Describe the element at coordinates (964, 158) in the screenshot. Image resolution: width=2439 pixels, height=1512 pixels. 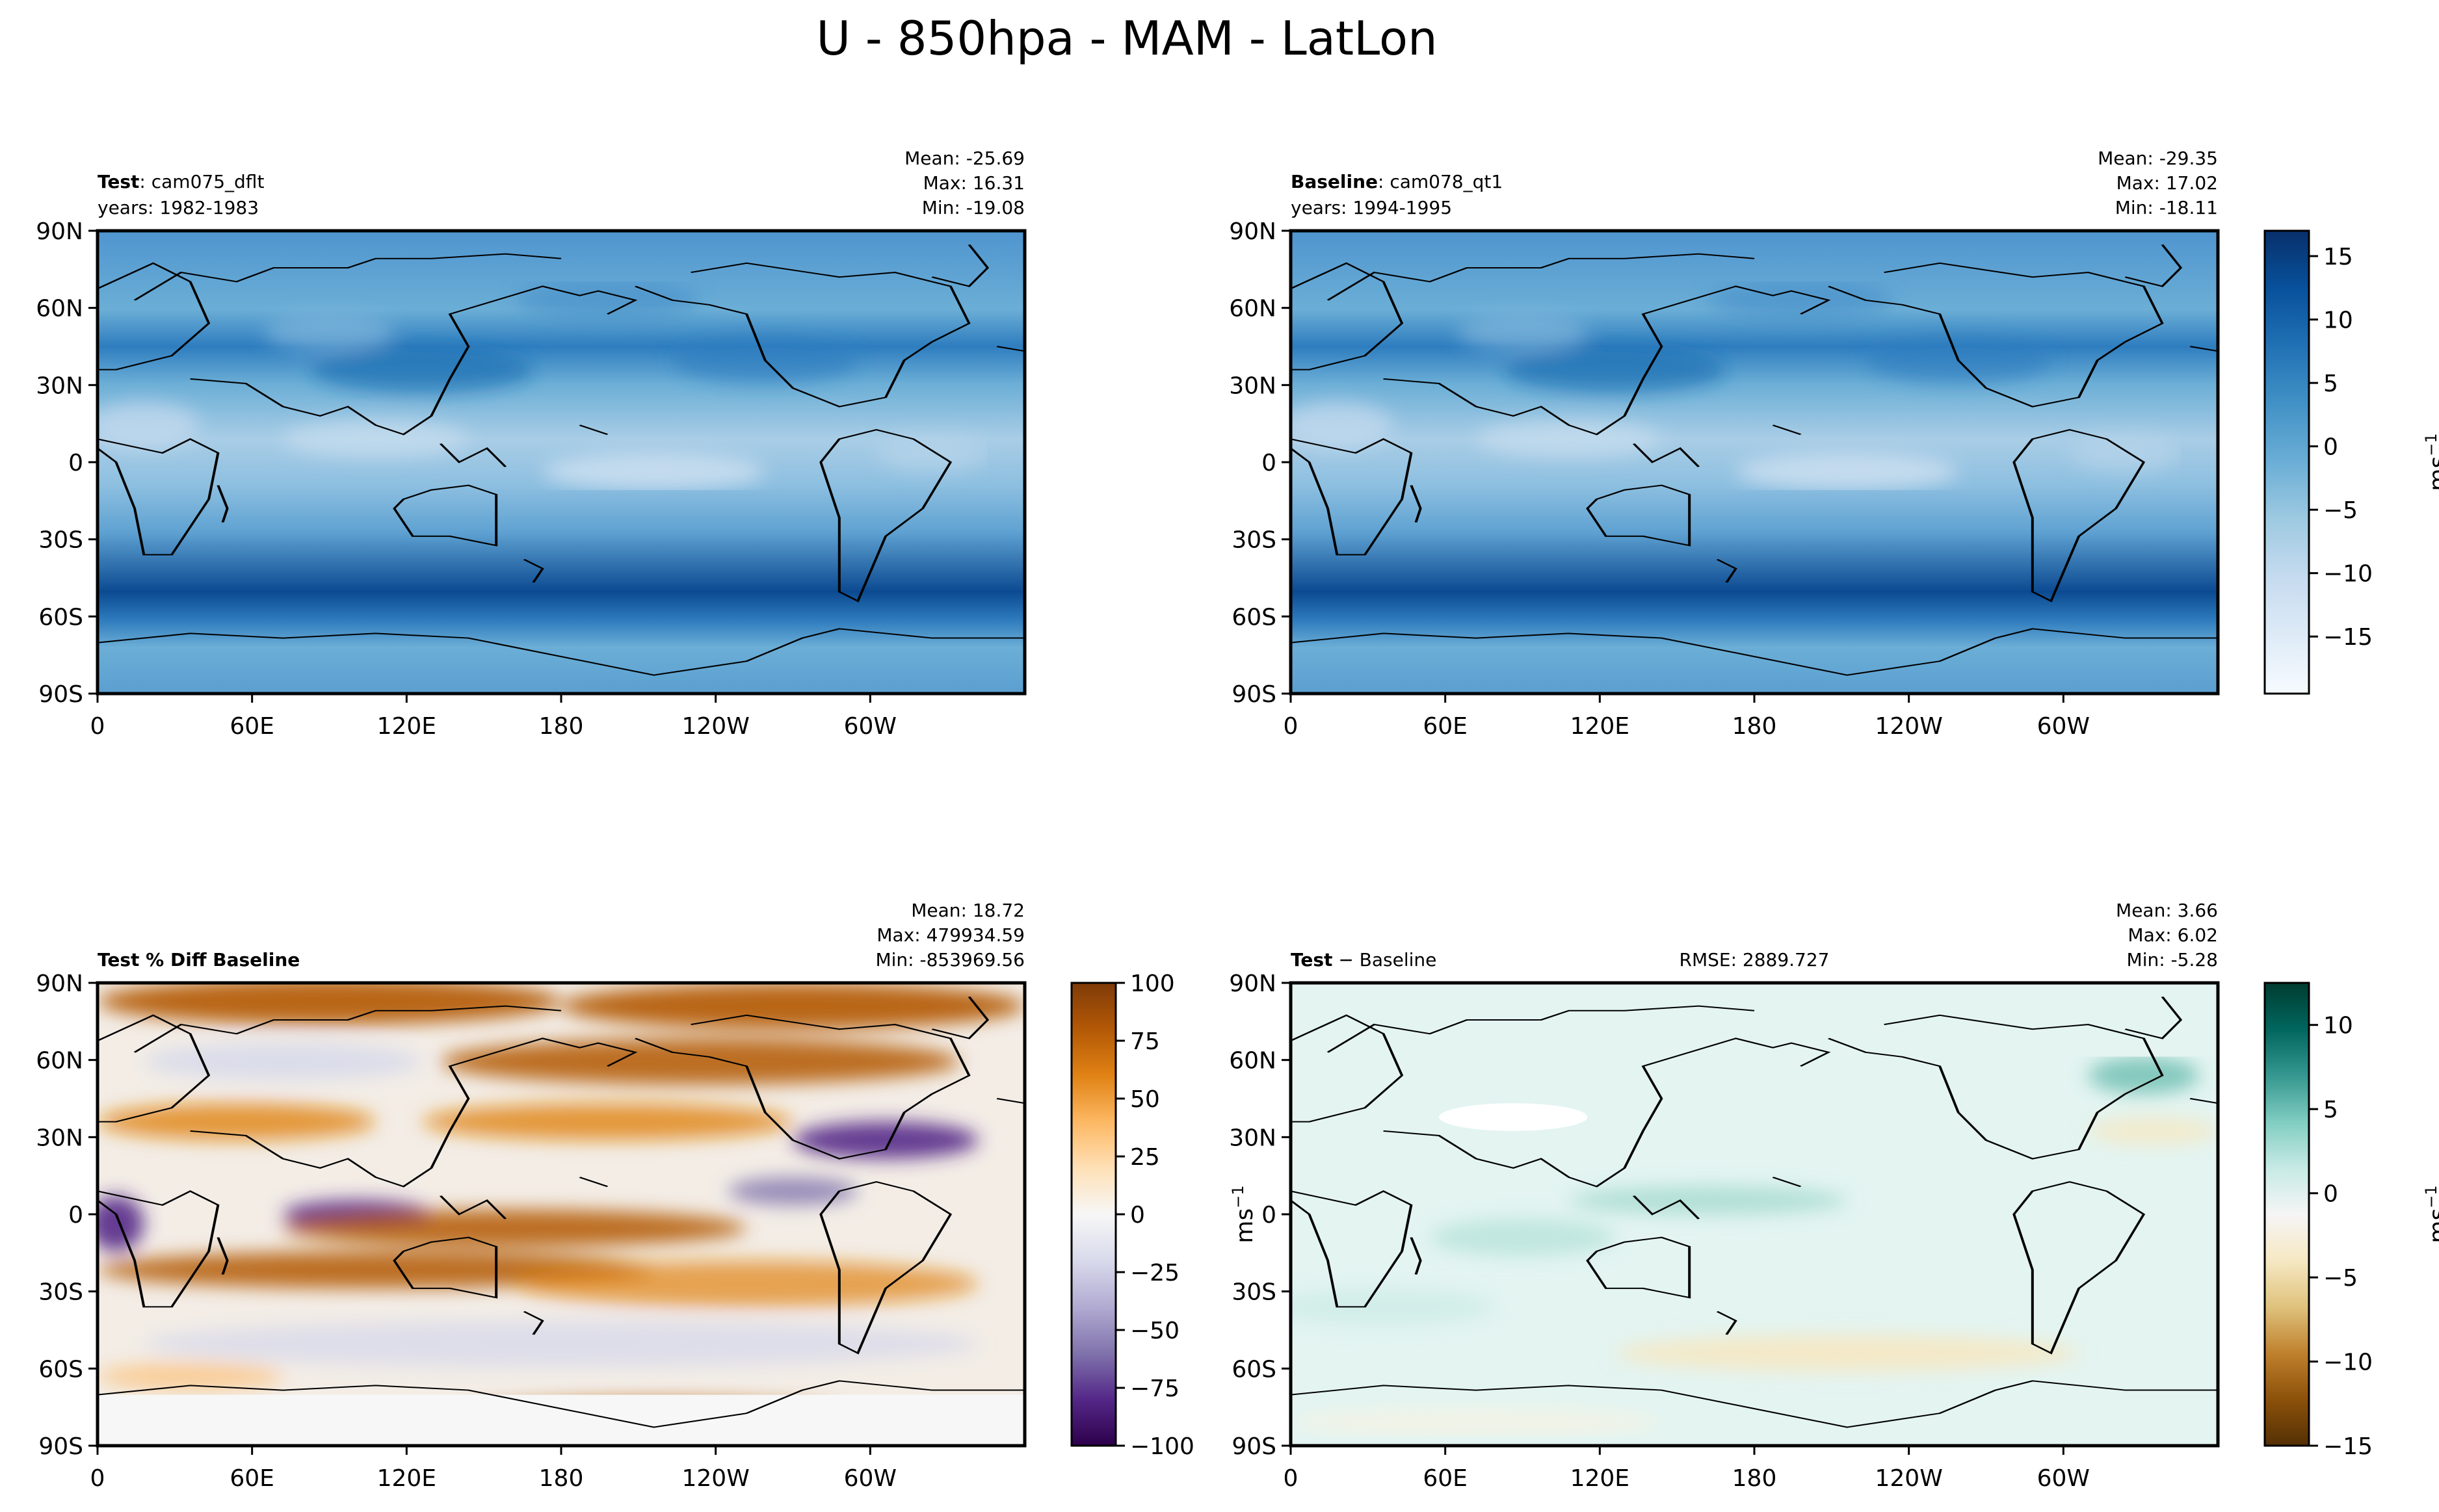
I see `stat-label: Mean: -25.69` at that location.